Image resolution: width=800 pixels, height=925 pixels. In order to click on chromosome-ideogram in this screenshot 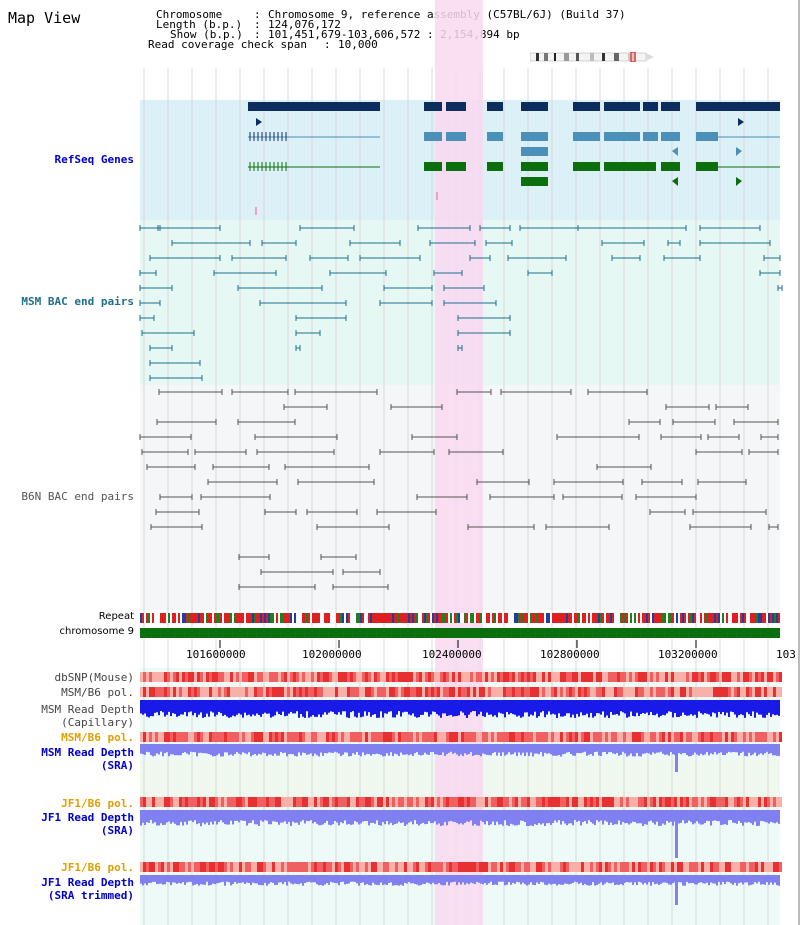, I will do `click(592, 57)`.